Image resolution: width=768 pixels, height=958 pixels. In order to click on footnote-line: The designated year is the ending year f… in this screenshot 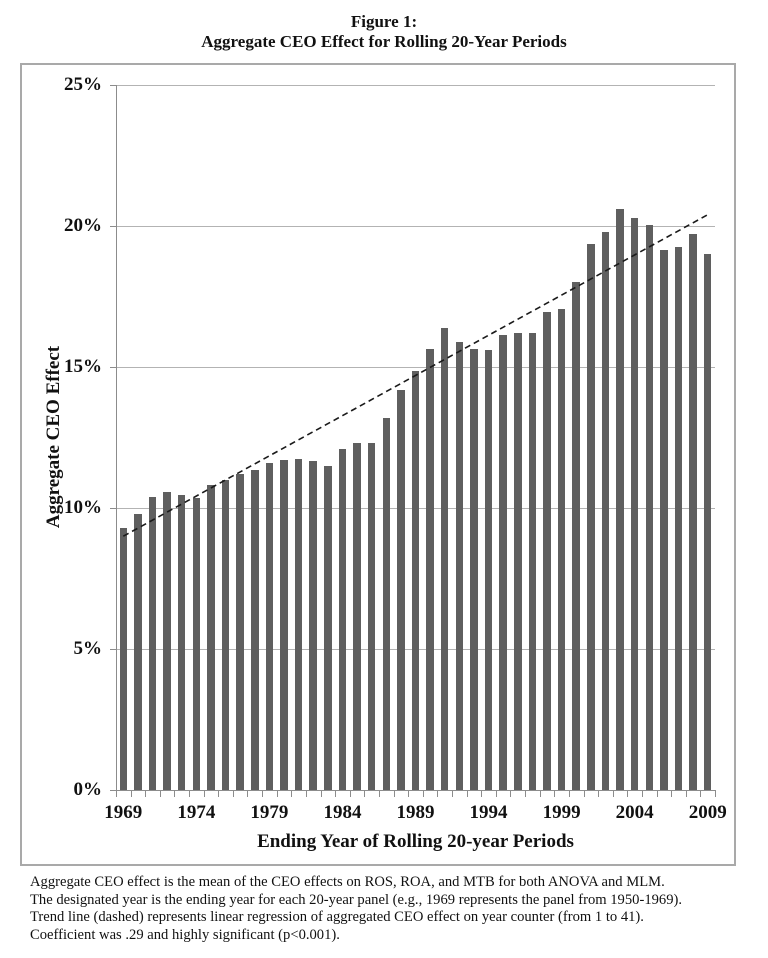, I will do `click(356, 899)`.